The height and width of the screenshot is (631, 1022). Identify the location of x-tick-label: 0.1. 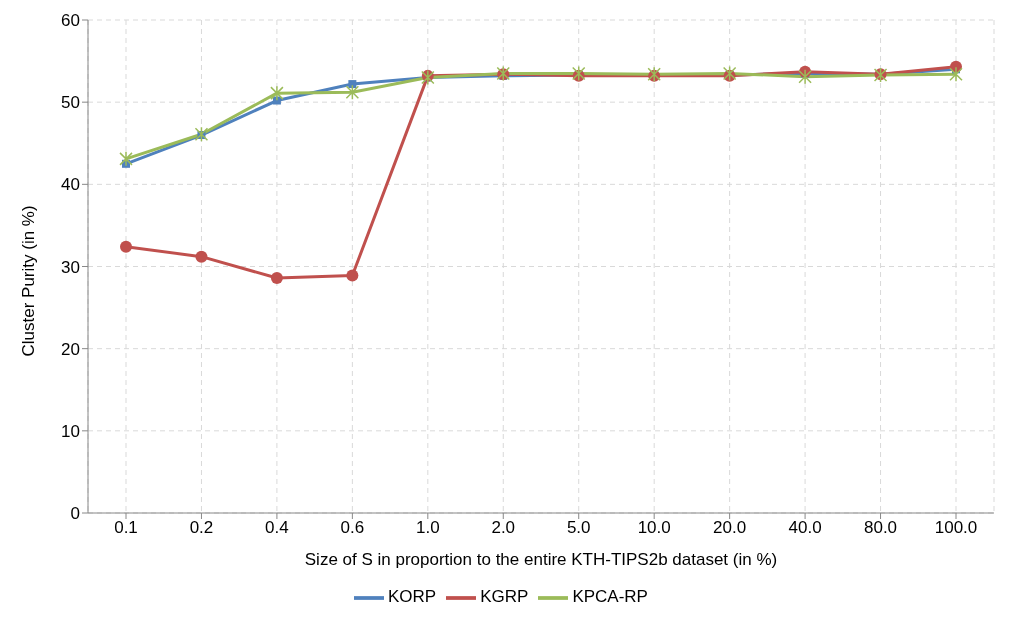
(126, 528).